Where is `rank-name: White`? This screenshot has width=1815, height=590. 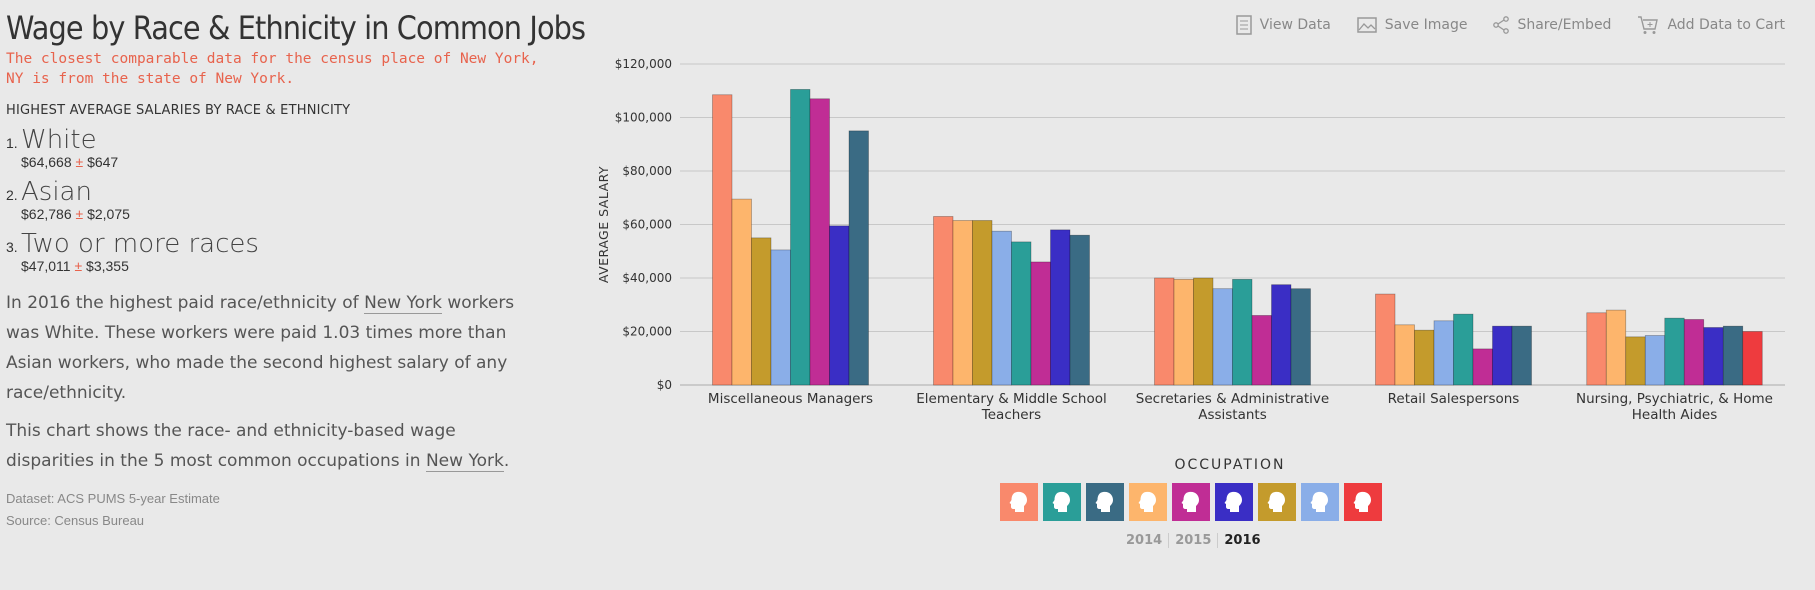
rank-name: White is located at coordinates (59, 140).